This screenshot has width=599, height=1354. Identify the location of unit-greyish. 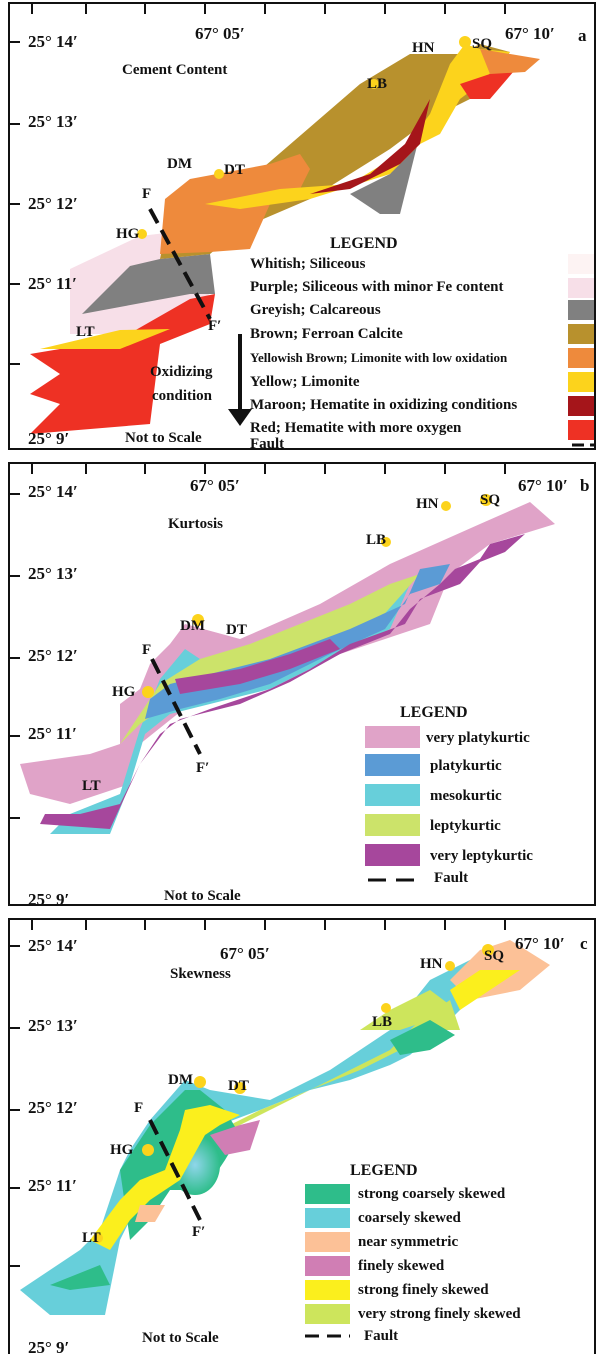
(148, 284).